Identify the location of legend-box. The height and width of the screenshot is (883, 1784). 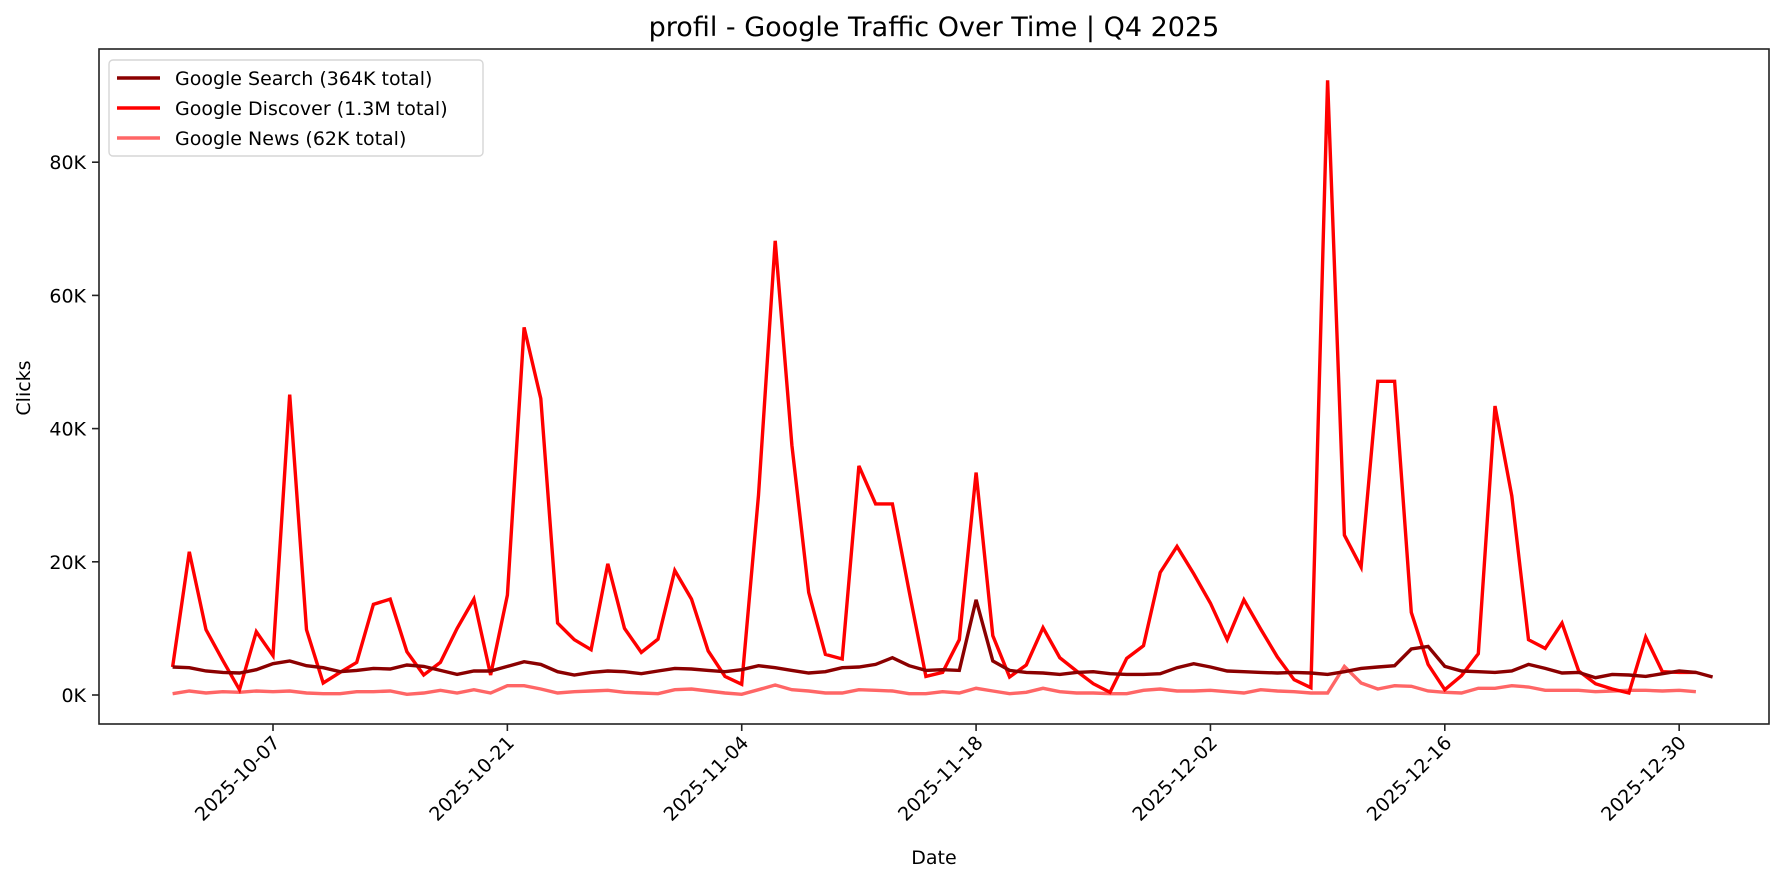
(296, 108).